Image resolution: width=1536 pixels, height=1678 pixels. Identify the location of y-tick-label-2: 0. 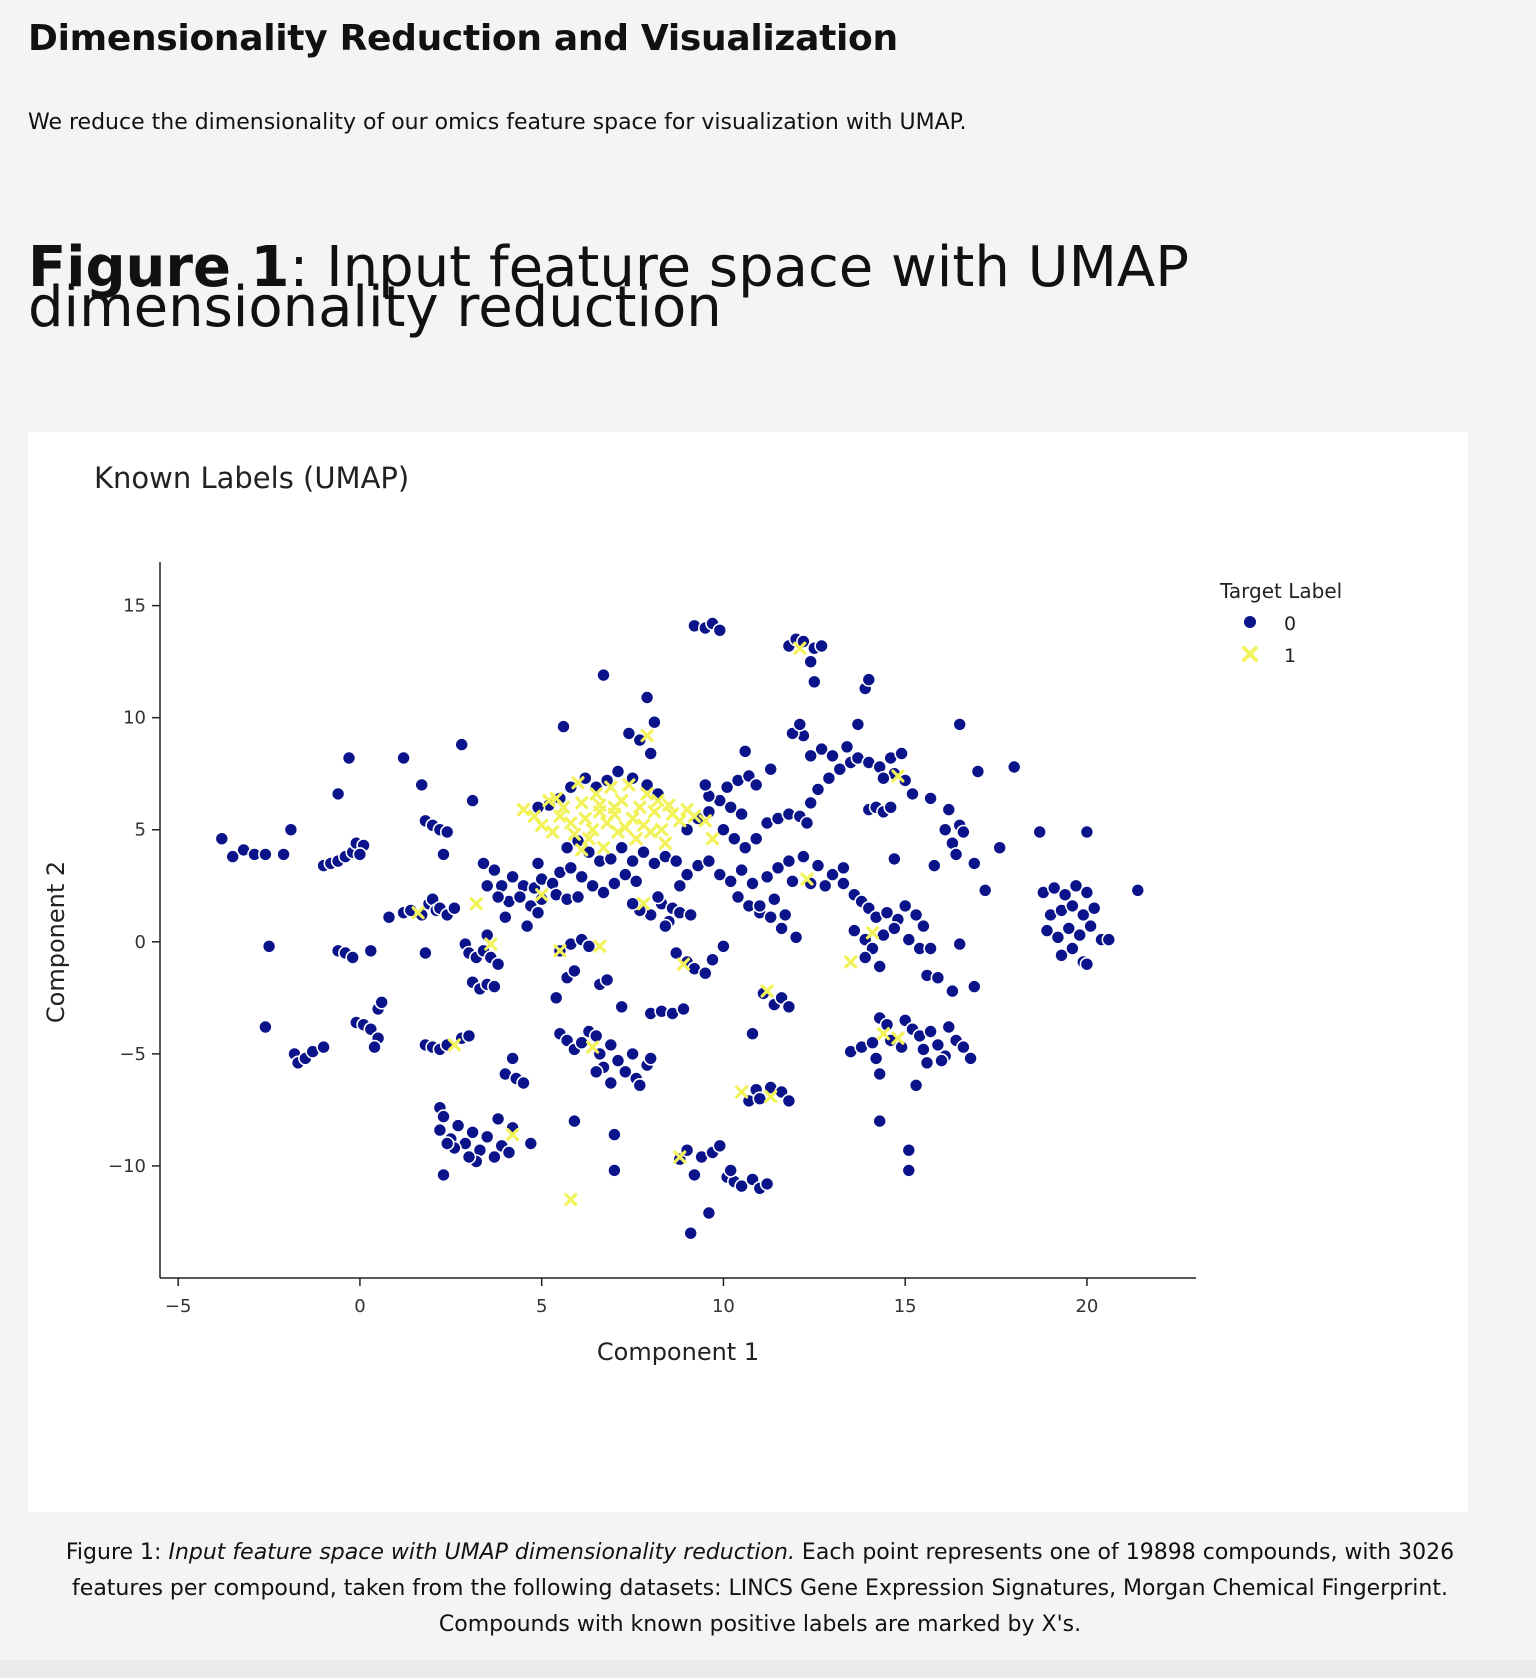
(140, 942).